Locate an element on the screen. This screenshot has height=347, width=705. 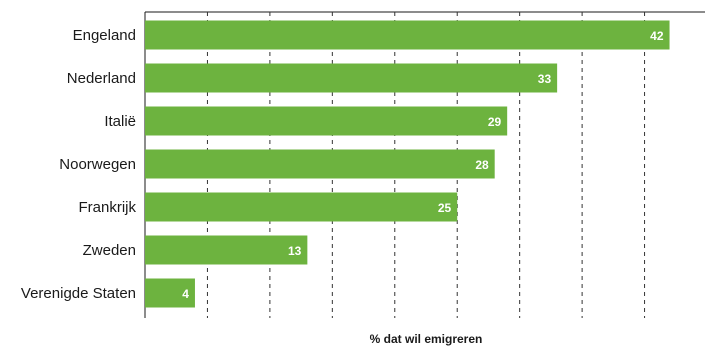
category-label: Zweden is located at coordinates (109, 250).